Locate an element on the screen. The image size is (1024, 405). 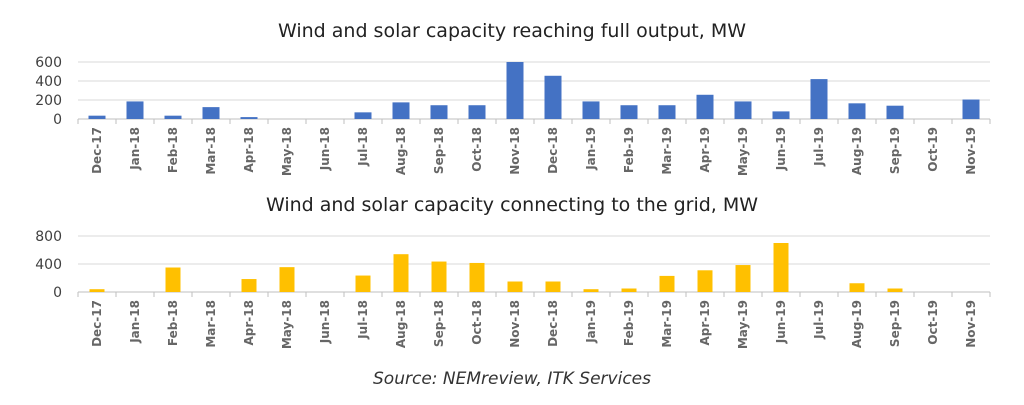
full-output-x-tick-label: Jul-18 is located at coordinates (363, 147).